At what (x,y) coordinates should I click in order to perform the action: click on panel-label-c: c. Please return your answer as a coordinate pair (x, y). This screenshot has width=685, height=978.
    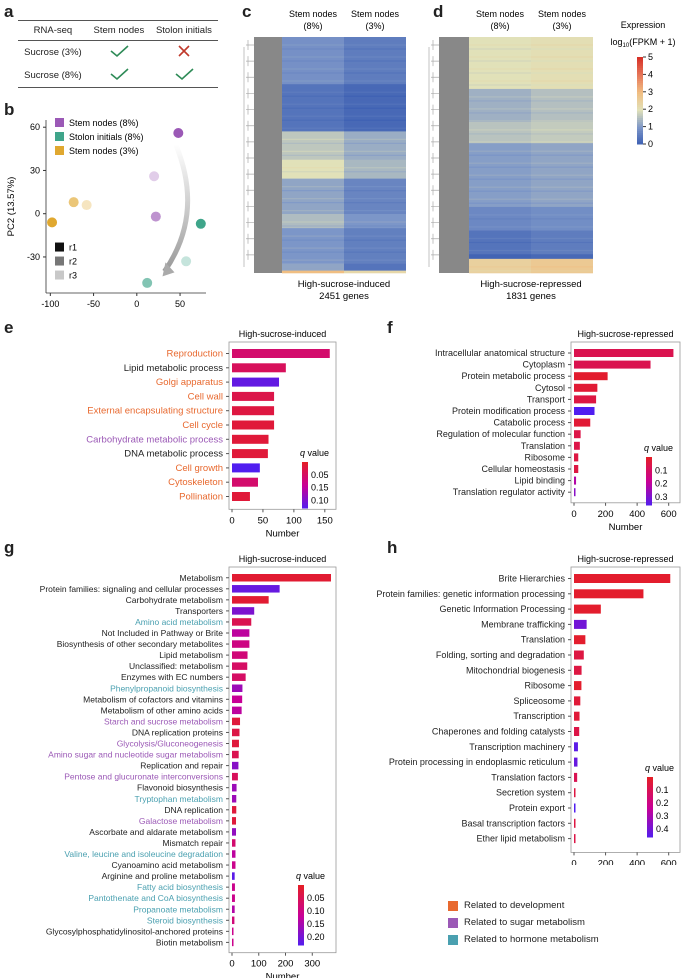
    Looking at the image, I should click on (247, 11).